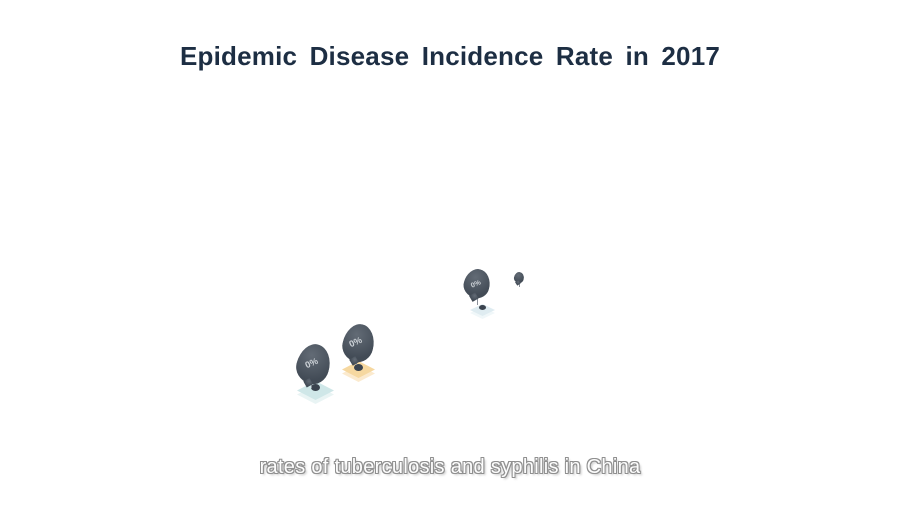  I want to click on balloon-group-1: 0%, so click(317, 373).